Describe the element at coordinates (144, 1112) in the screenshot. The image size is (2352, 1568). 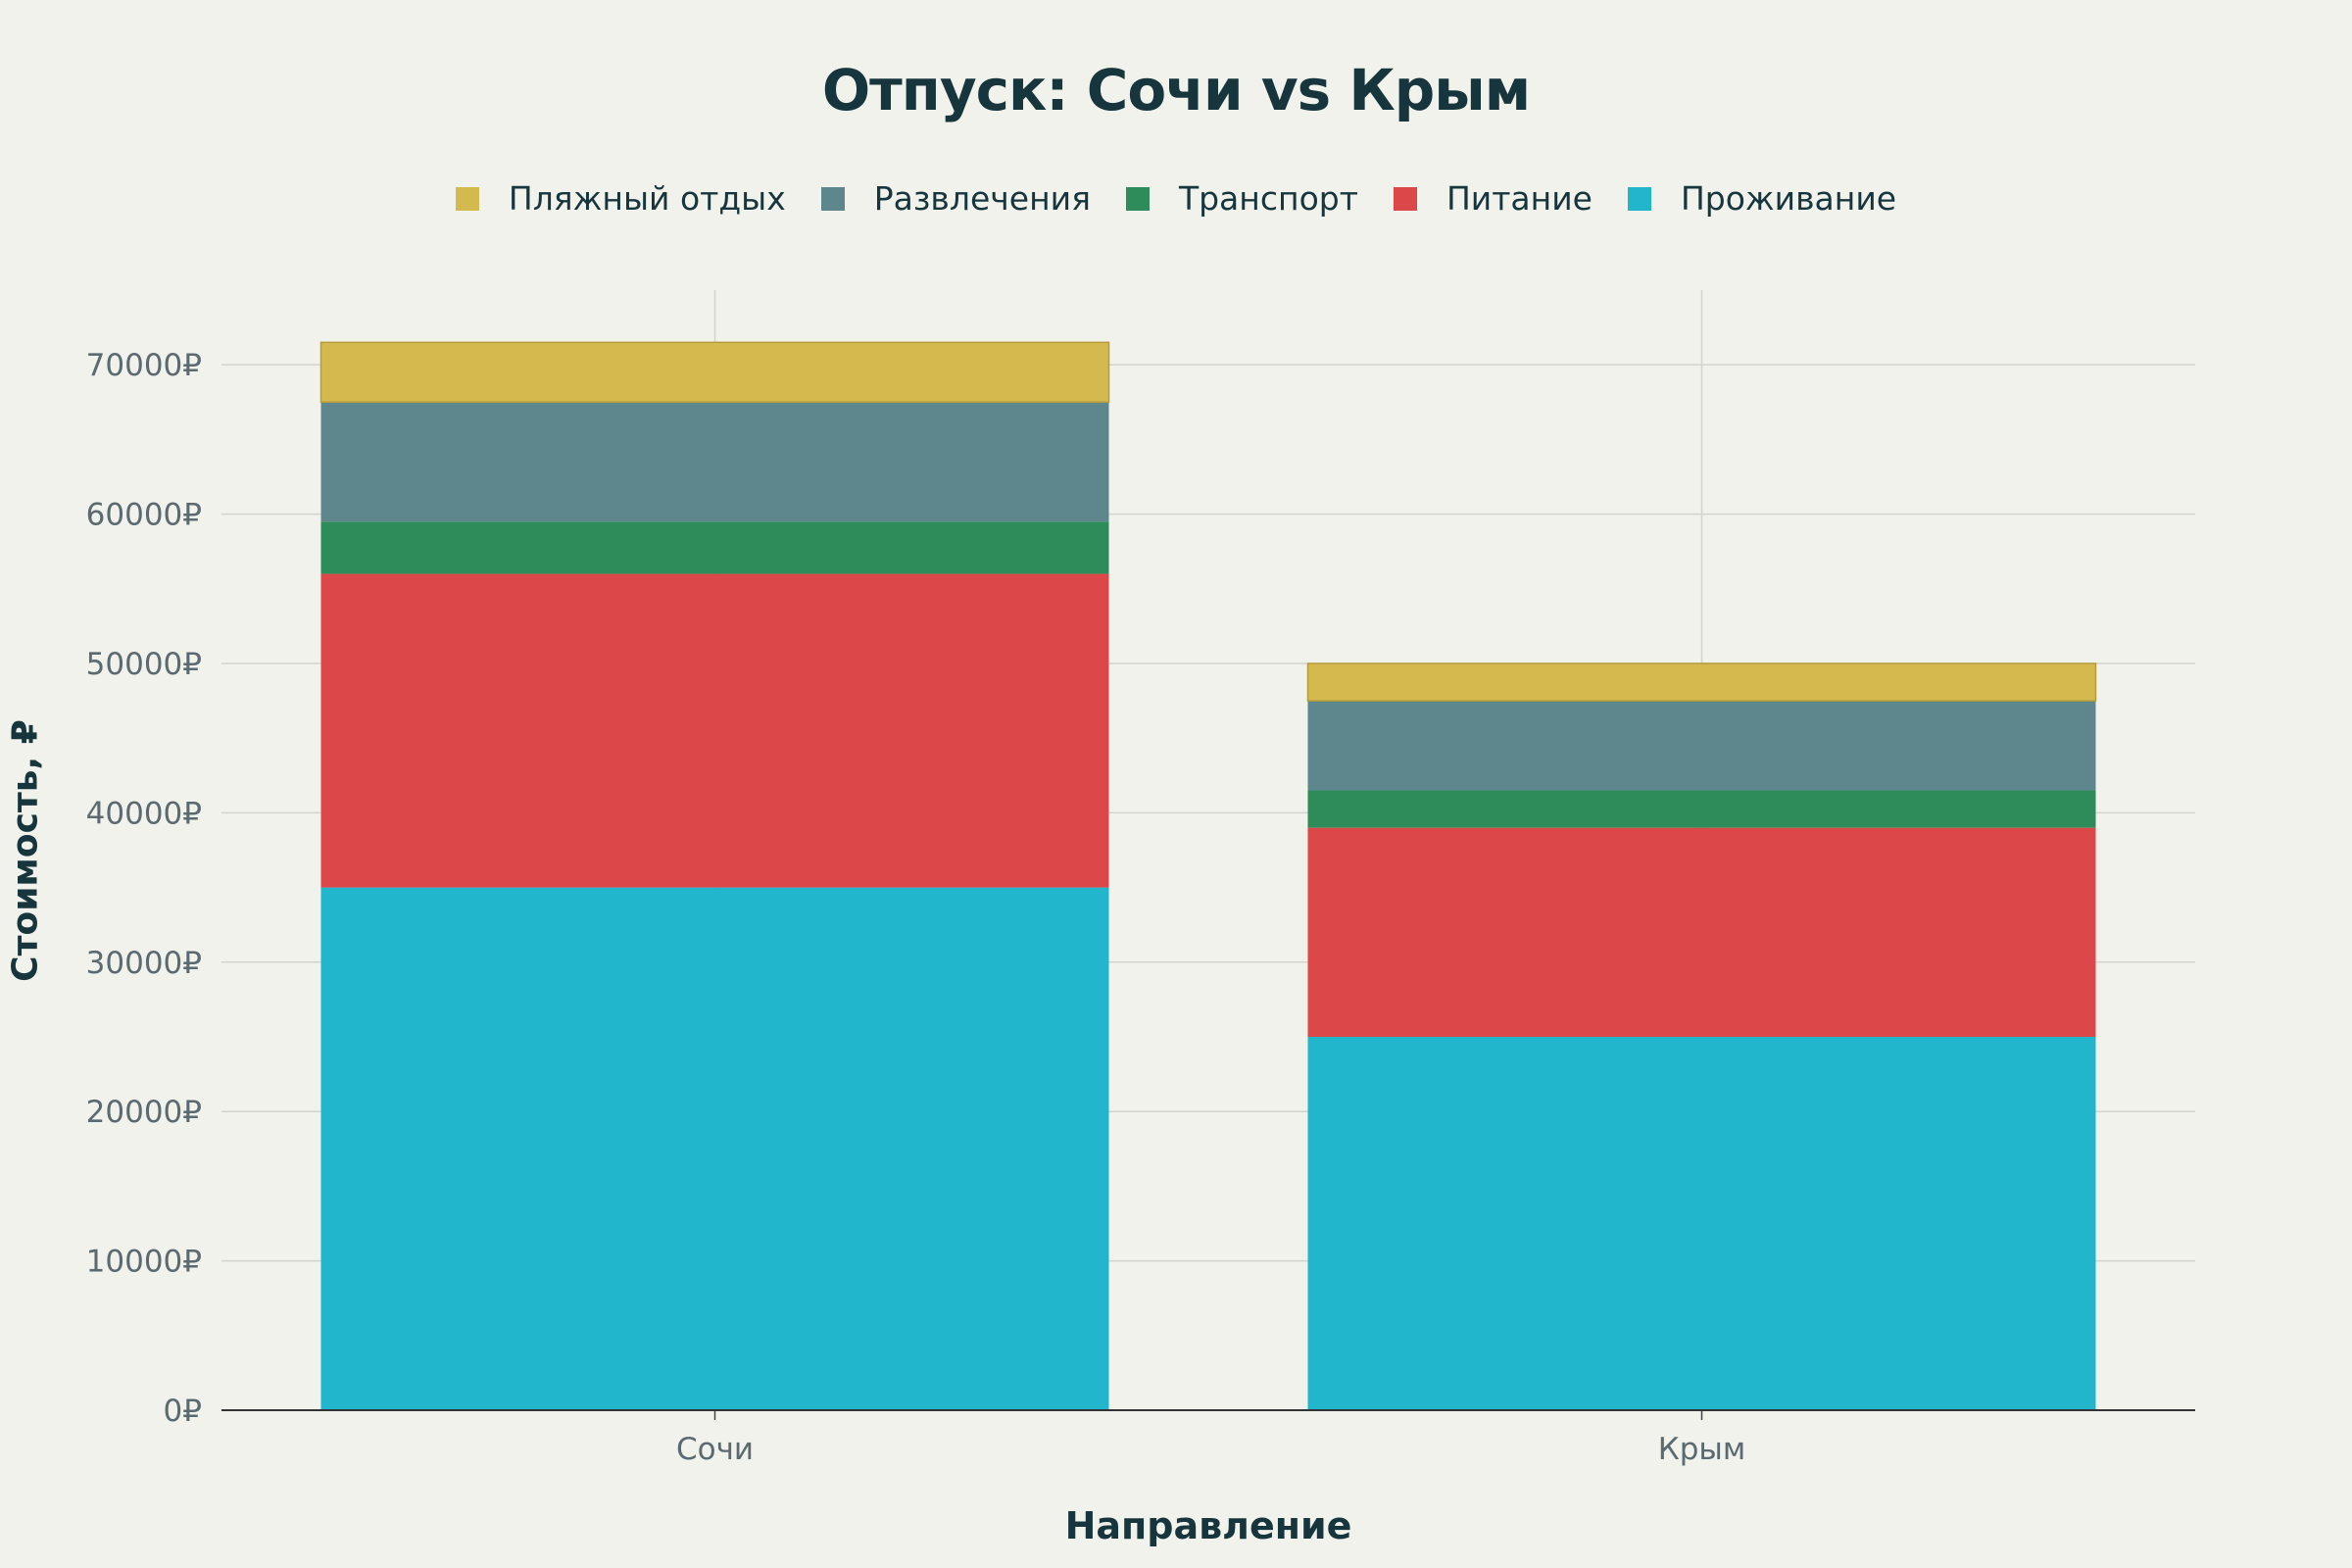
I see `y-tick-label: 20000₽` at that location.